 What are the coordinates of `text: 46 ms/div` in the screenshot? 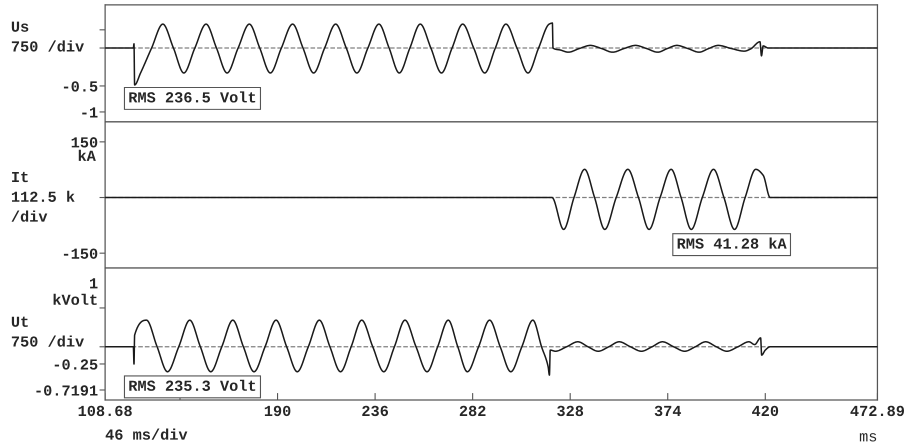 It's located at (147, 434).